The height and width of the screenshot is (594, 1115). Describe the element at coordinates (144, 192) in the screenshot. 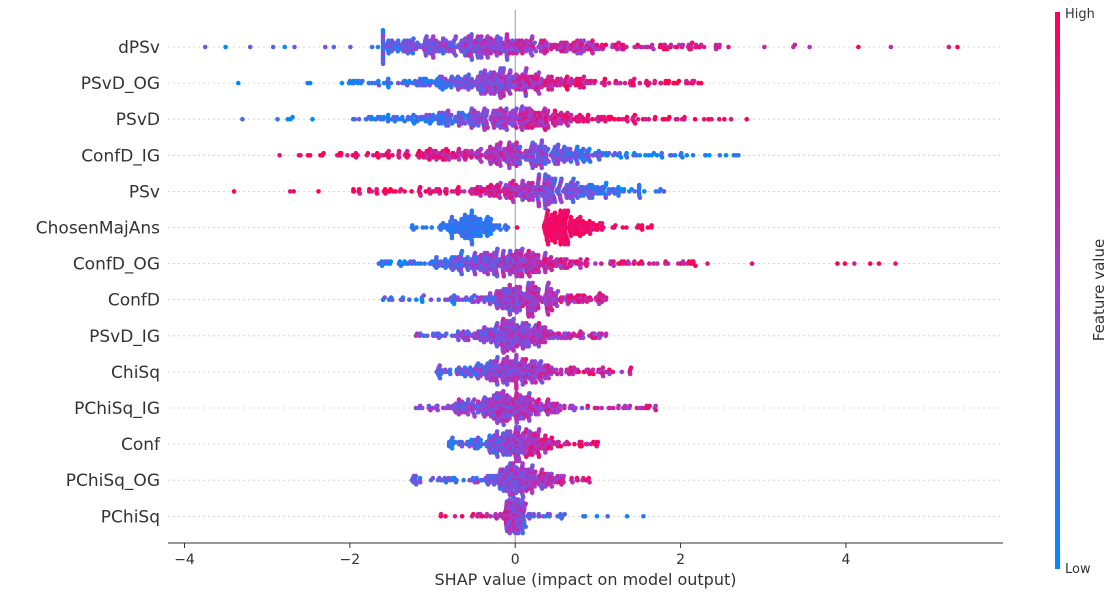

I see `feature-label: PSv` at that location.